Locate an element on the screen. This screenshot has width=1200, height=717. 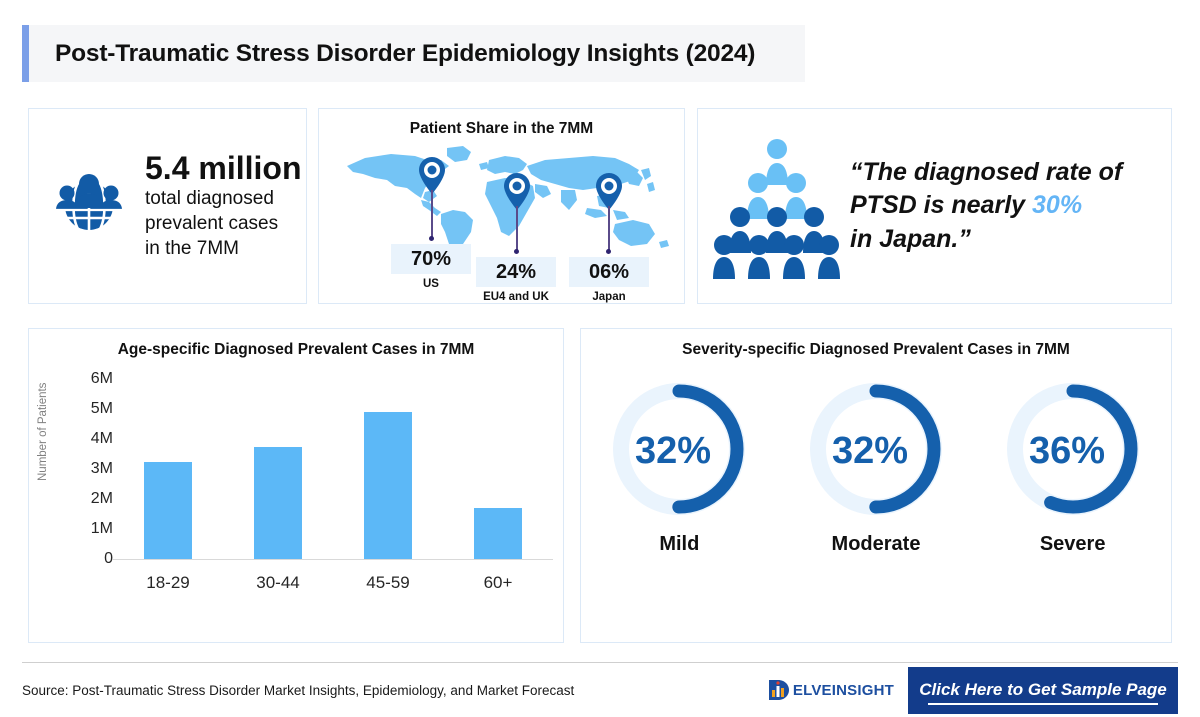
severity-donut-item: 32% Moderate is located at coordinates (876, 464).